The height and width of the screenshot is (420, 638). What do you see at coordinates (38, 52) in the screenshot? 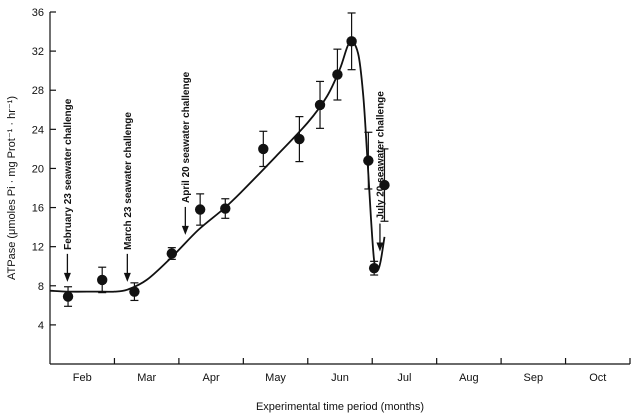
I see `y-tick-label: 32` at bounding box center [38, 52].